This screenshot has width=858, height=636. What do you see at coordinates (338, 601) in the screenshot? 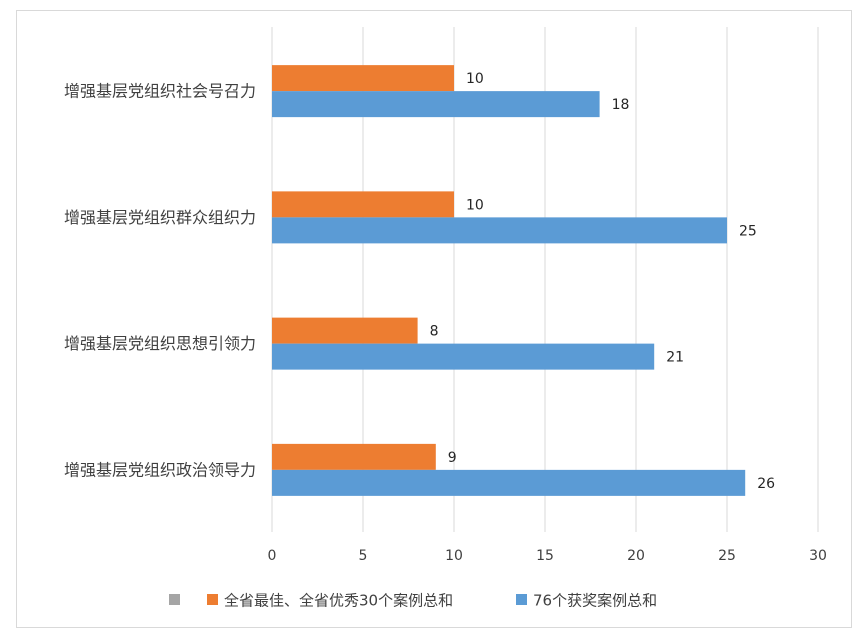
I see `legend-label-series1: 全省最佳、全省优秀30个案例总和` at bounding box center [338, 601].